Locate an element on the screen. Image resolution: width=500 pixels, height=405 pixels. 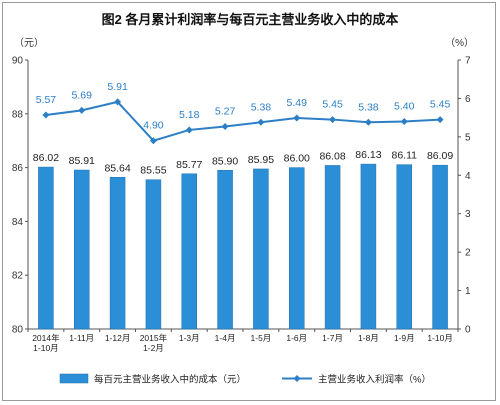
x-tick-label: 1-11月 is located at coordinates (81, 338).